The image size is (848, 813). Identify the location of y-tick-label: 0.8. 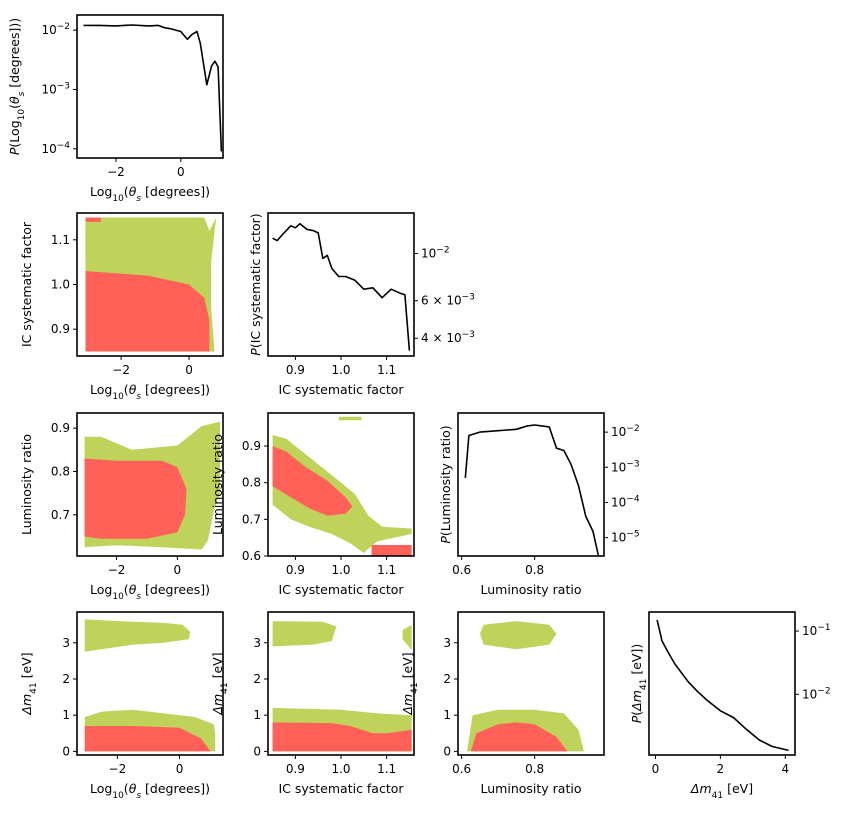
(60, 472).